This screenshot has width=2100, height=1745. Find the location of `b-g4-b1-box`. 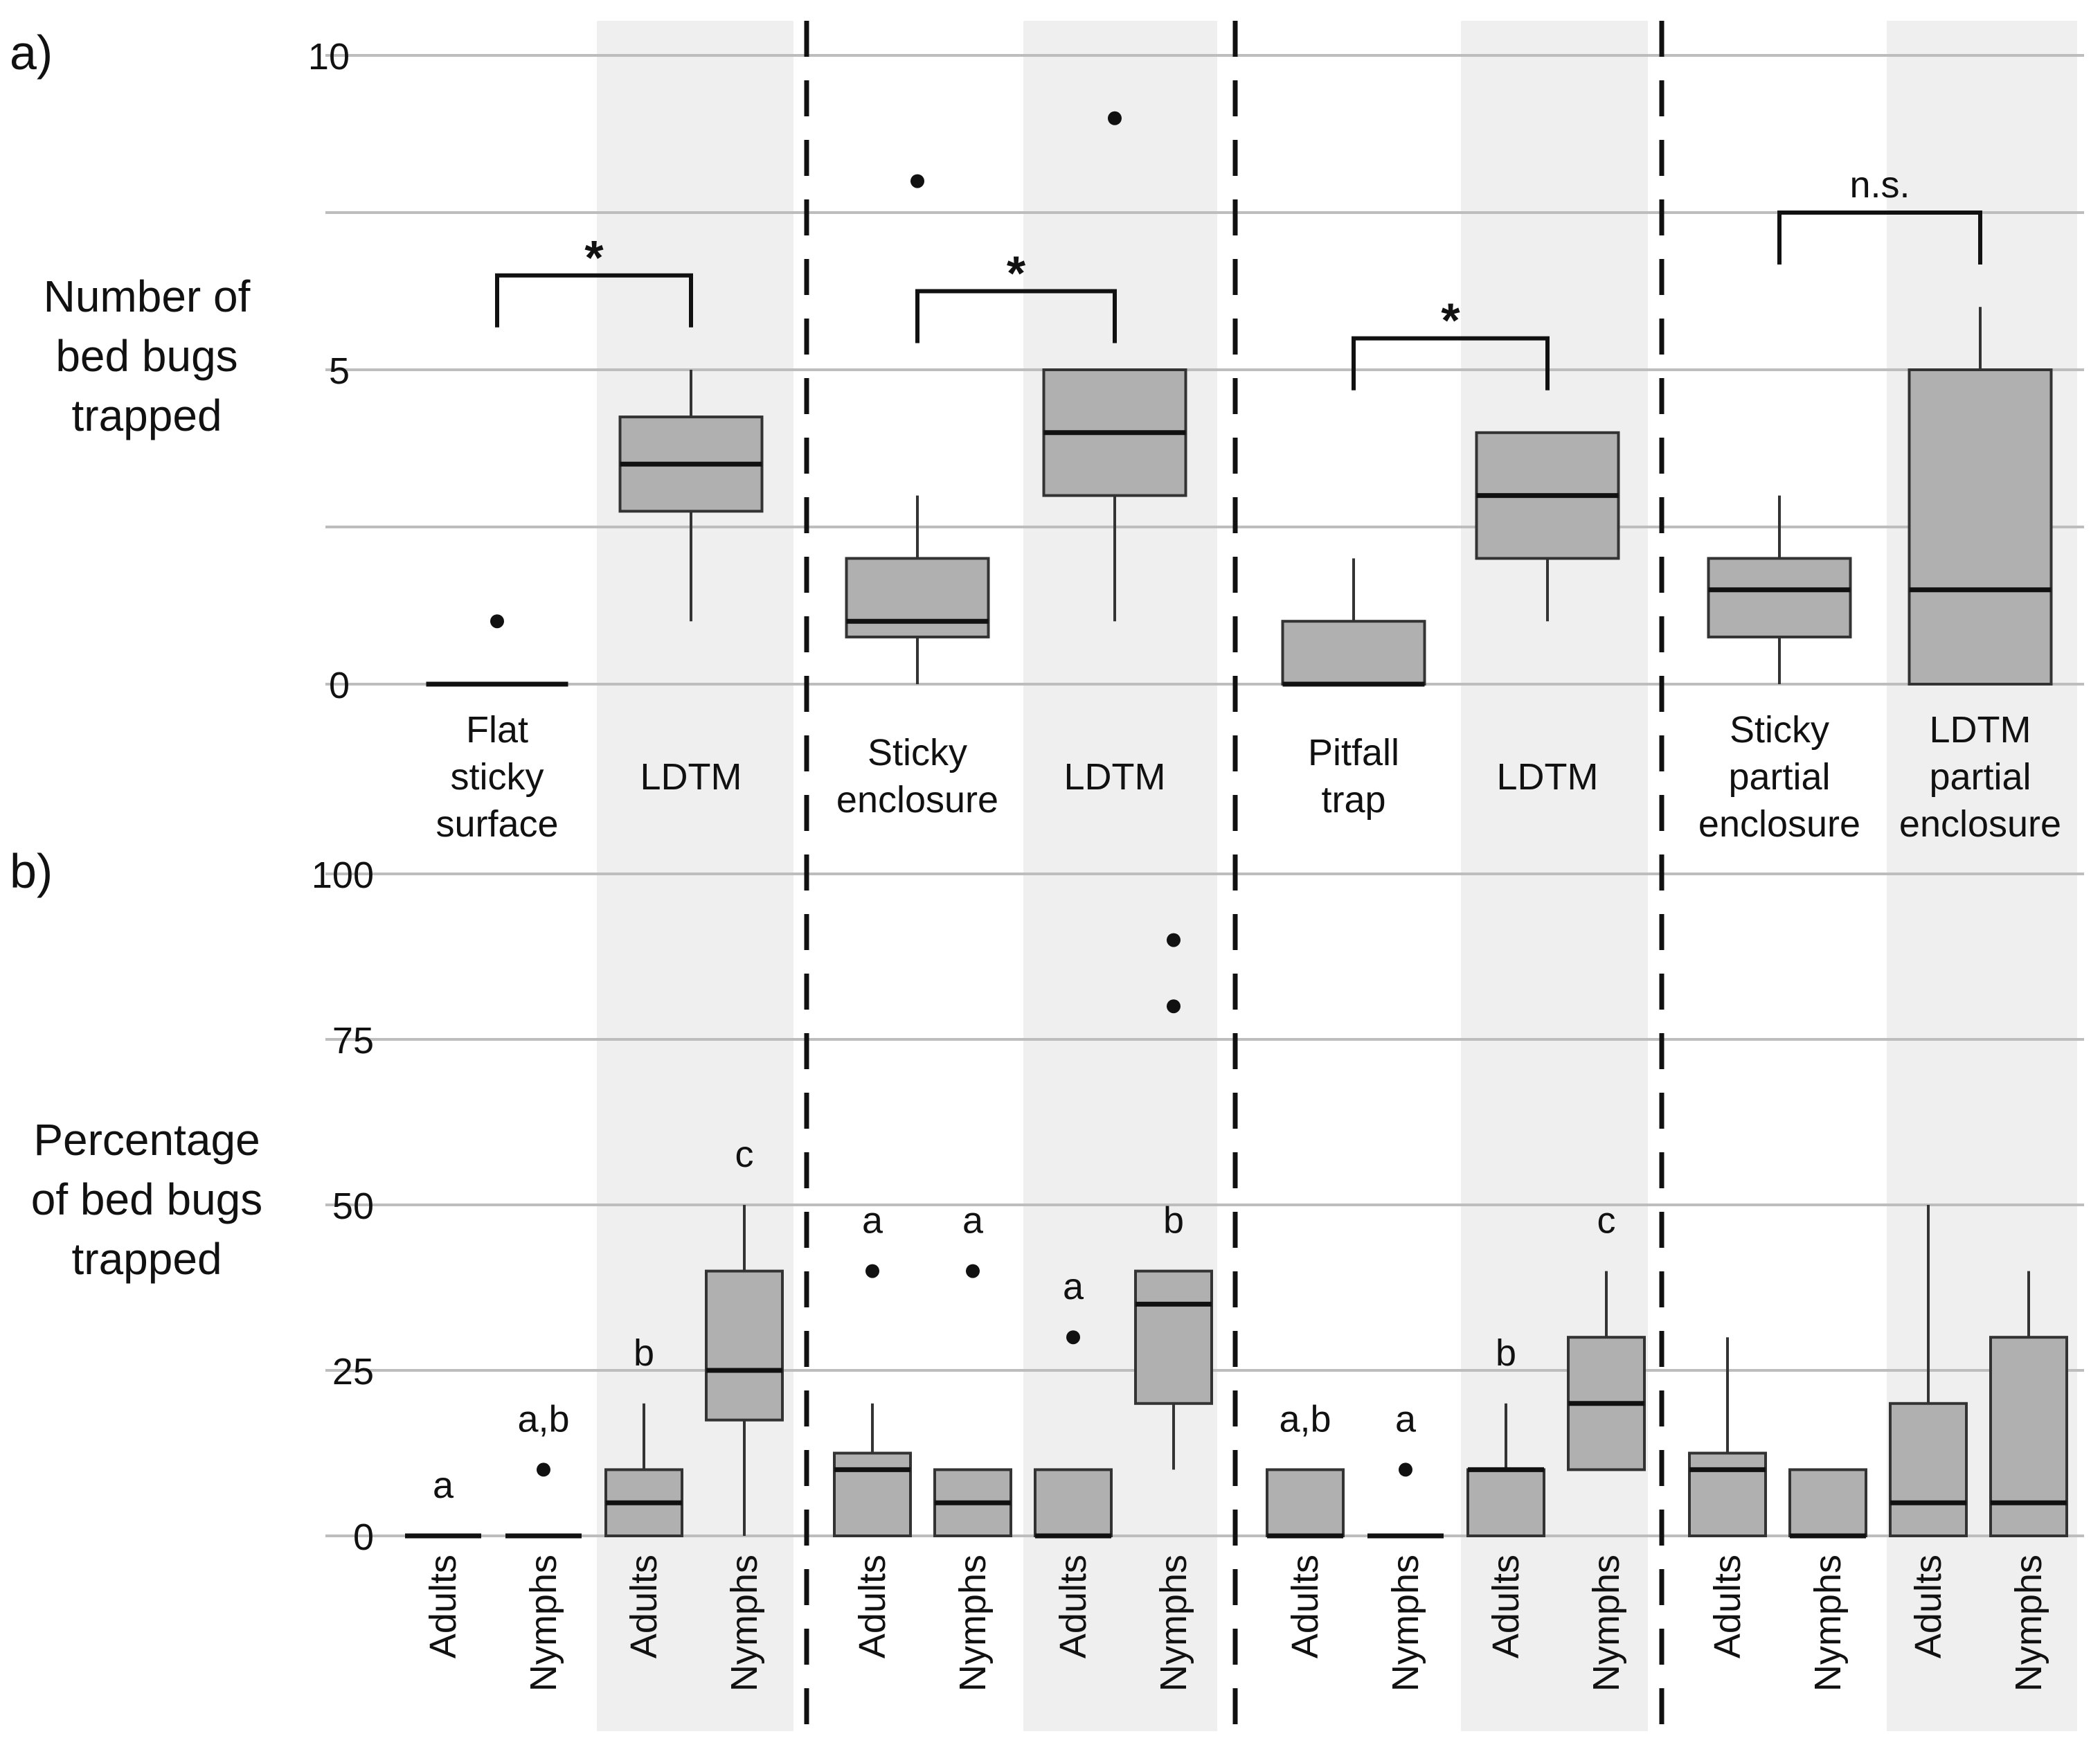

b-g4-b1-box is located at coordinates (1728, 1437).